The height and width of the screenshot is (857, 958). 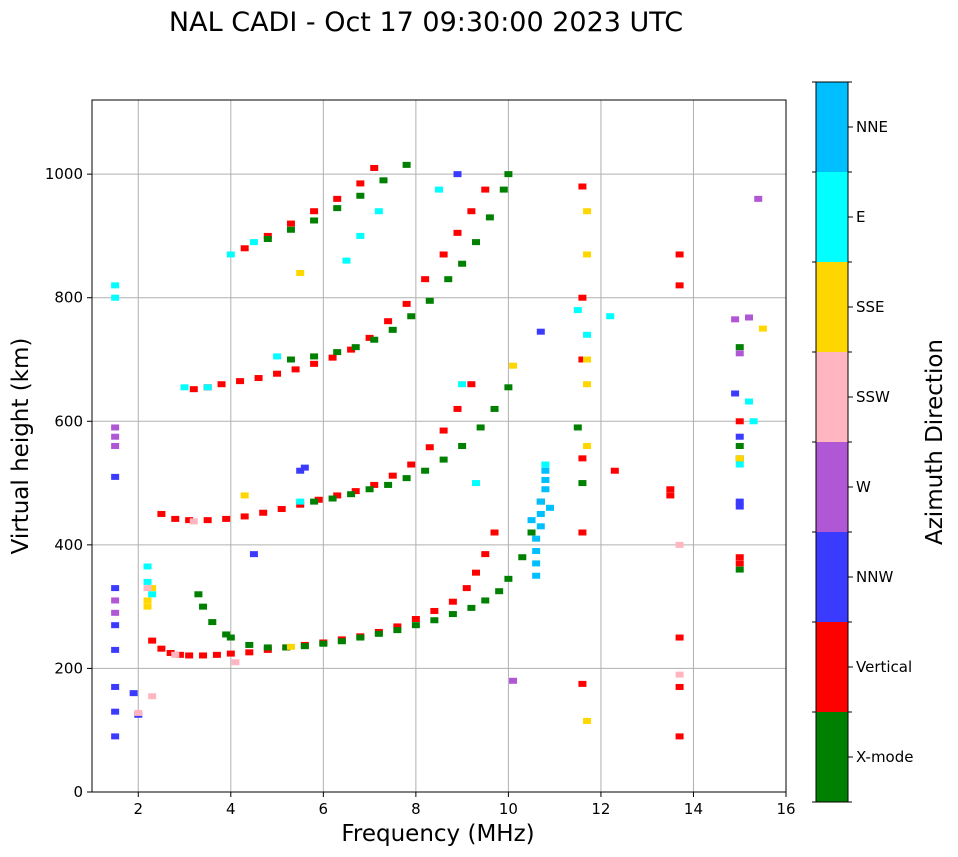 What do you see at coordinates (409, 617) in the screenshot?
I see `series-ssw` at bounding box center [409, 617].